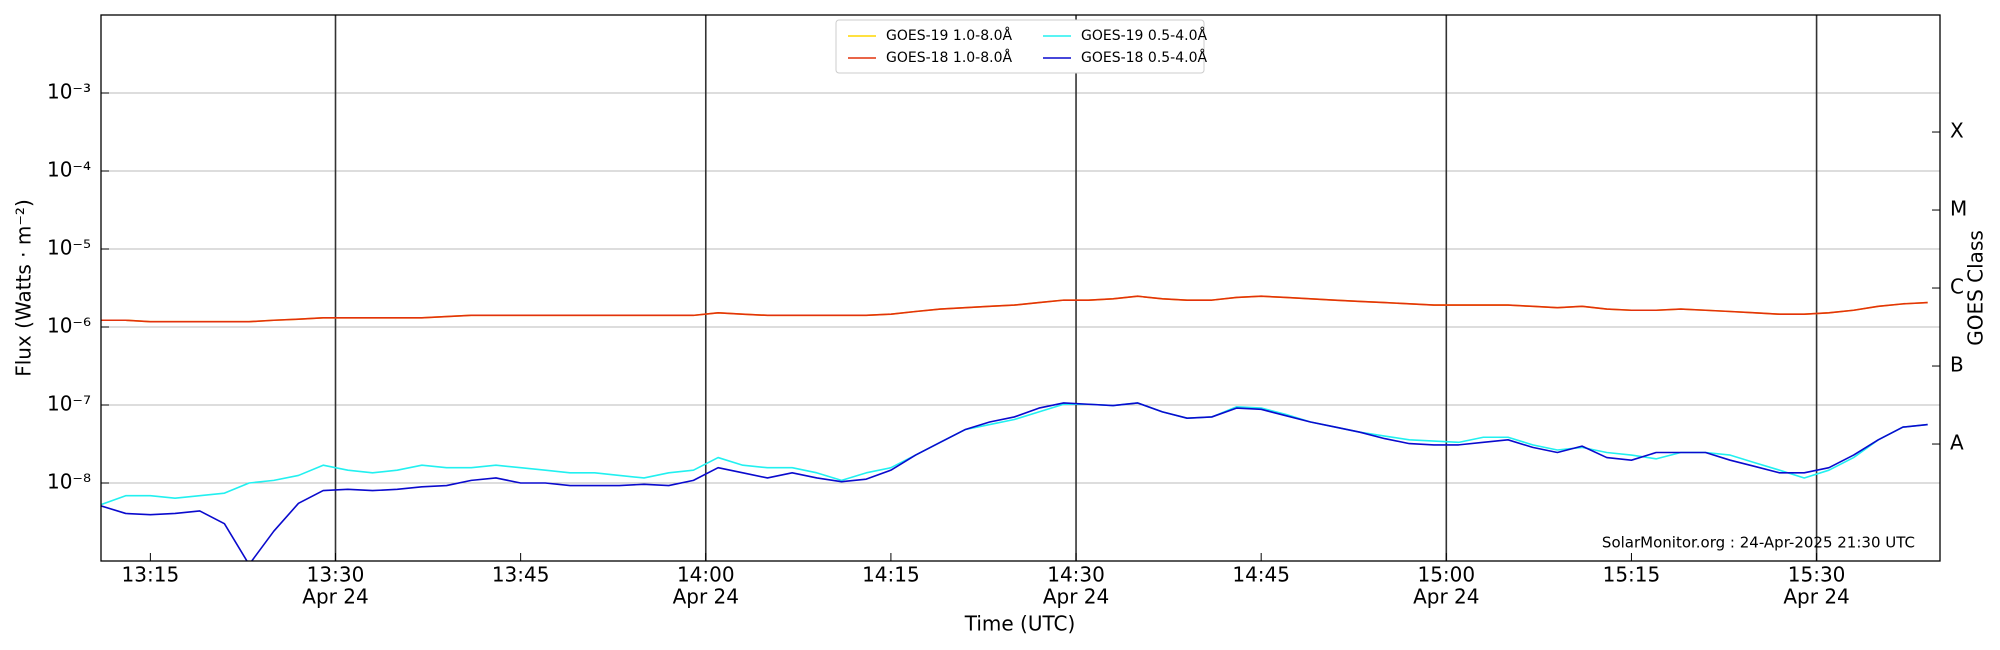 The height and width of the screenshot is (650, 2000). Describe the element at coordinates (1957, 443) in the screenshot. I see `y2-tick-label: A` at that location.